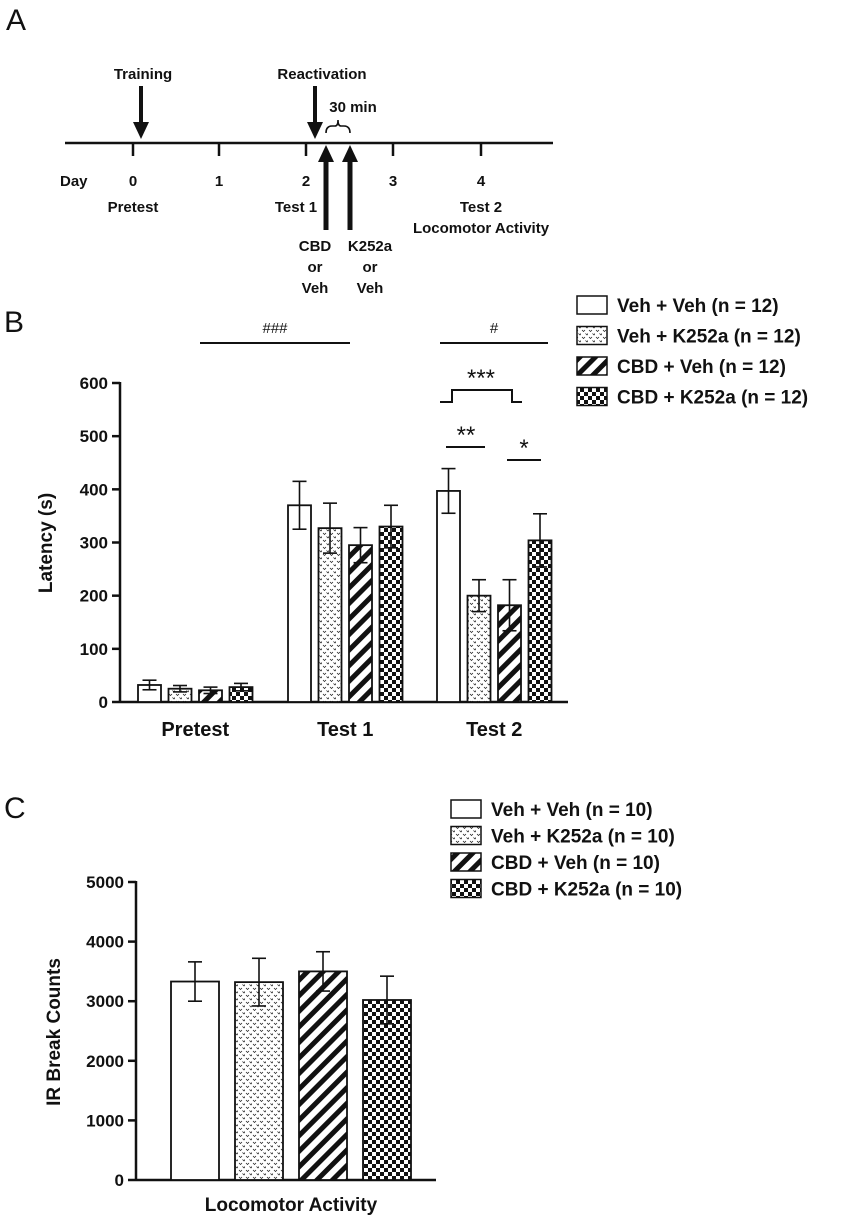 The image size is (855, 1221). Describe the element at coordinates (466, 435) in the screenshot. I see `double-star-text: **` at that location.